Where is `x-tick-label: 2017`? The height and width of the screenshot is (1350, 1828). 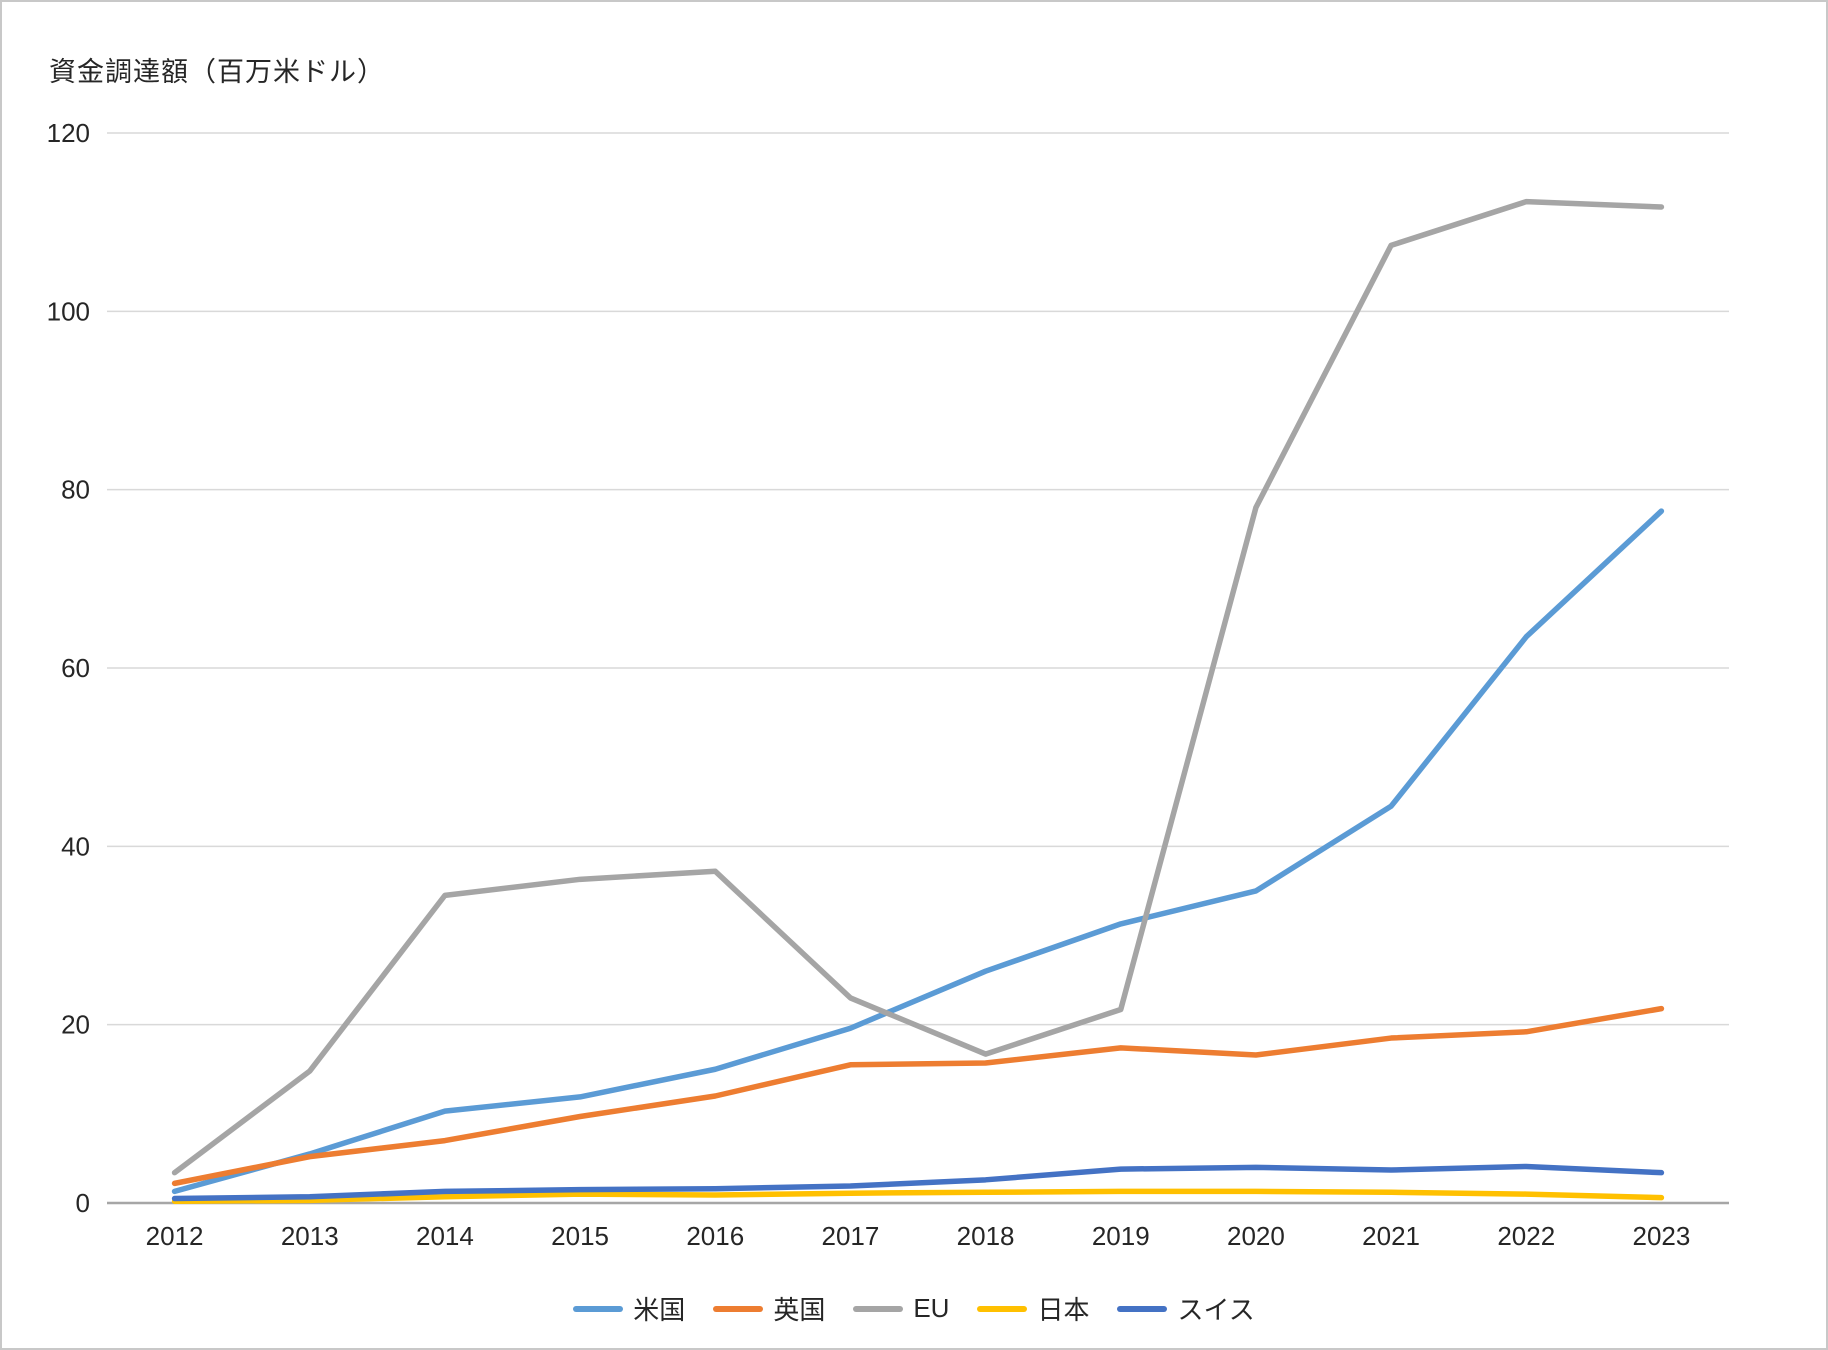 x-tick-label: 2017 is located at coordinates (850, 1236).